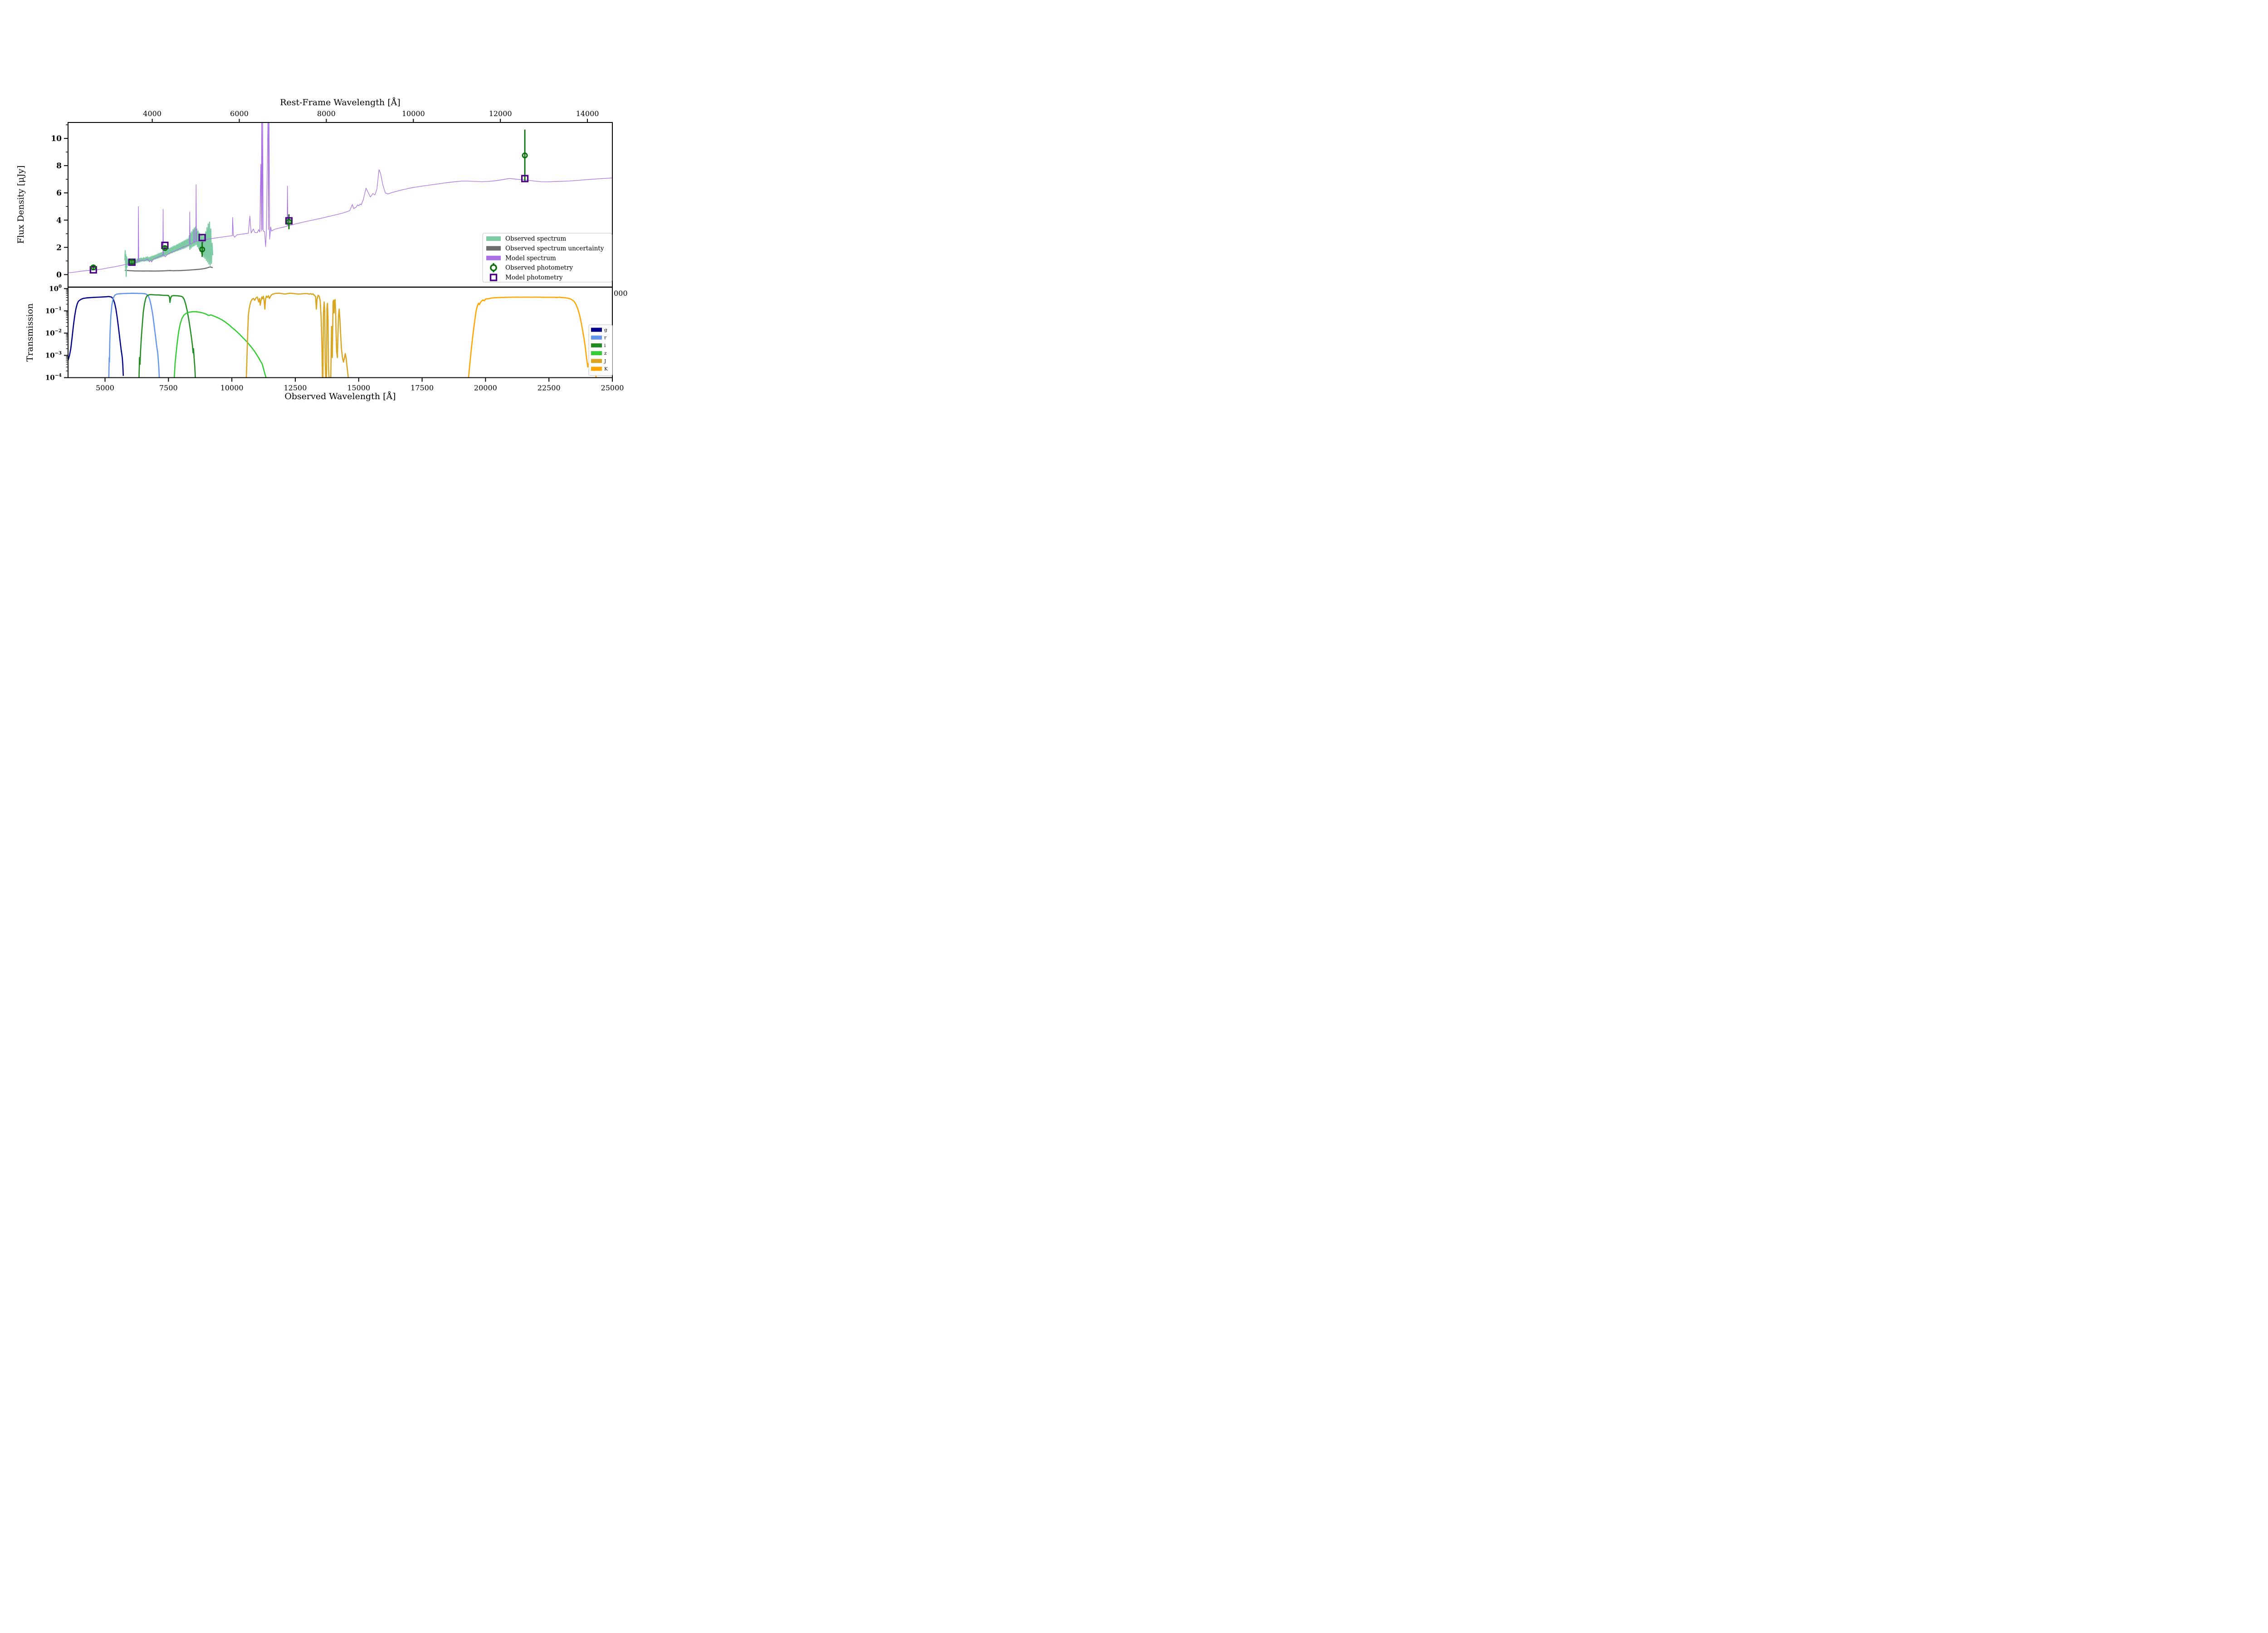 Image resolution: width=2268 pixels, height=1633 pixels. I want to click on rest-tick-label: 4000, so click(152, 113).